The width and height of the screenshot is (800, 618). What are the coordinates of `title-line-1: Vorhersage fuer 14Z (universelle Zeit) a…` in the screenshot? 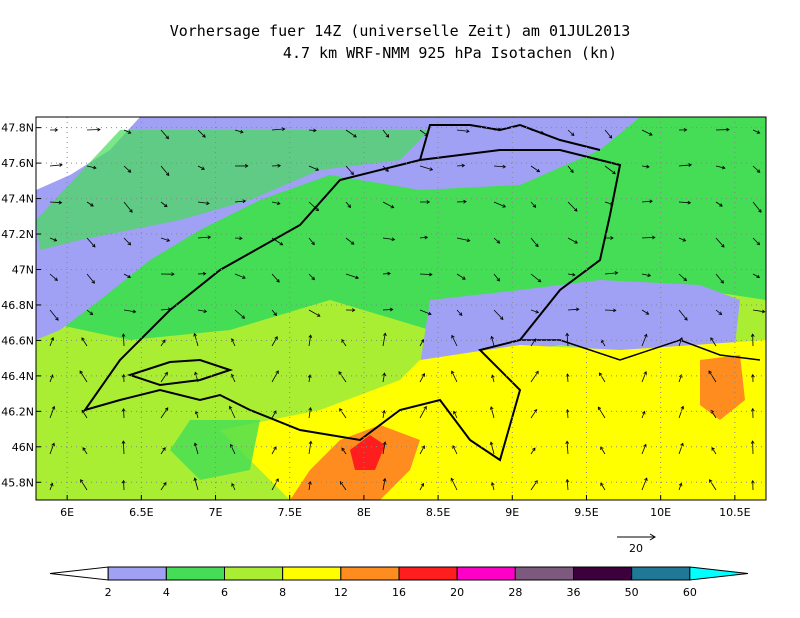 It's located at (400, 31).